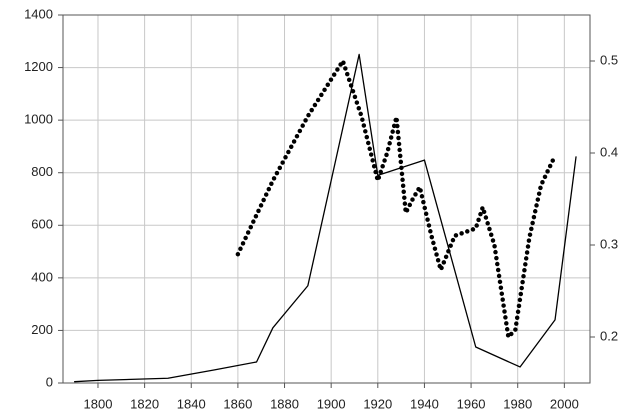  What do you see at coordinates (331, 403) in the screenshot?
I see `x-tick-label: 1900` at bounding box center [331, 403].